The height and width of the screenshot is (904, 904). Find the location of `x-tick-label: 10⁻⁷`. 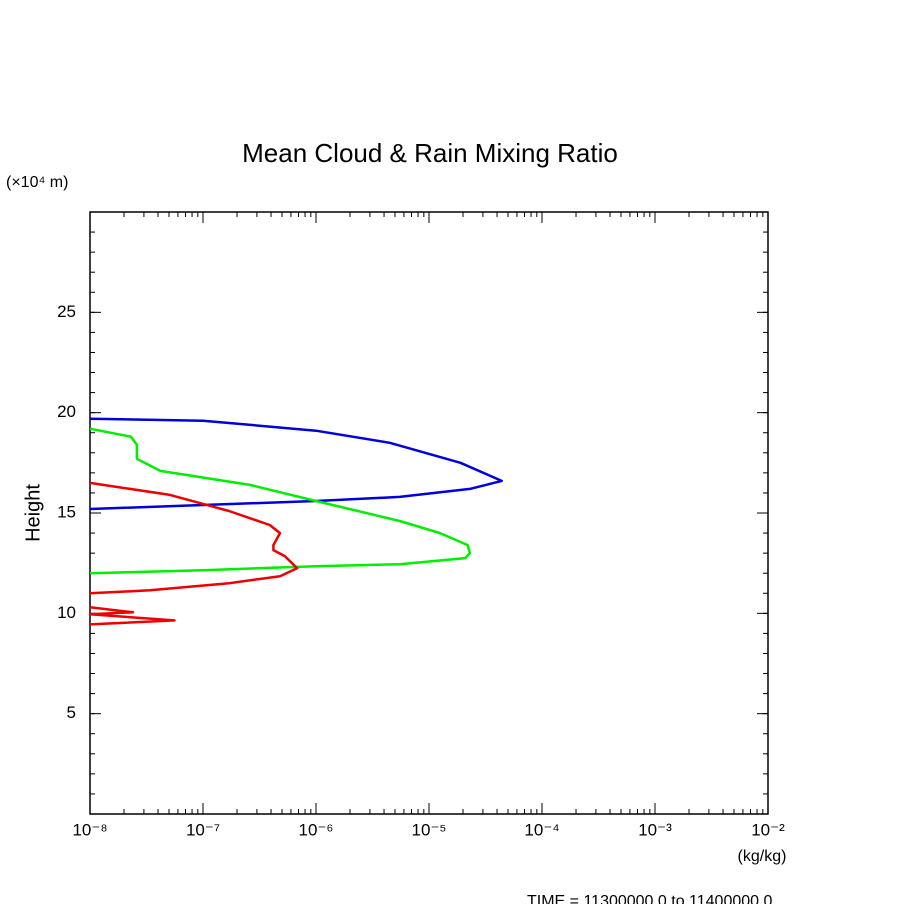

x-tick-label: 10⁻⁷ is located at coordinates (203, 829).